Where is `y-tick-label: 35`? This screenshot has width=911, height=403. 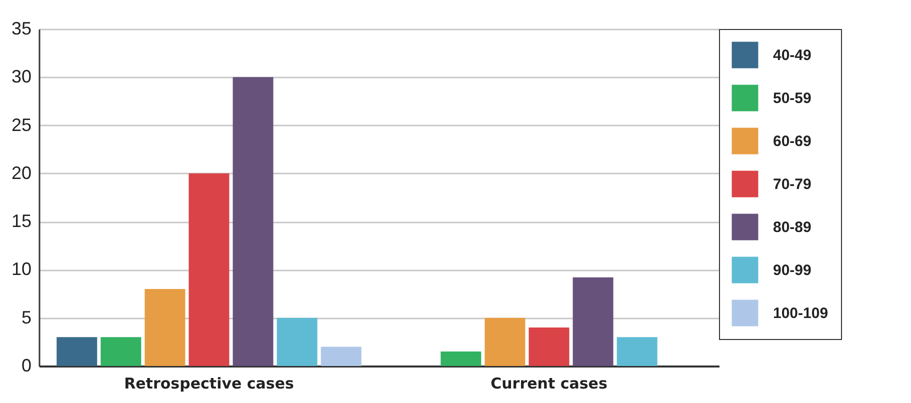 y-tick-label: 35 is located at coordinates (21, 28).